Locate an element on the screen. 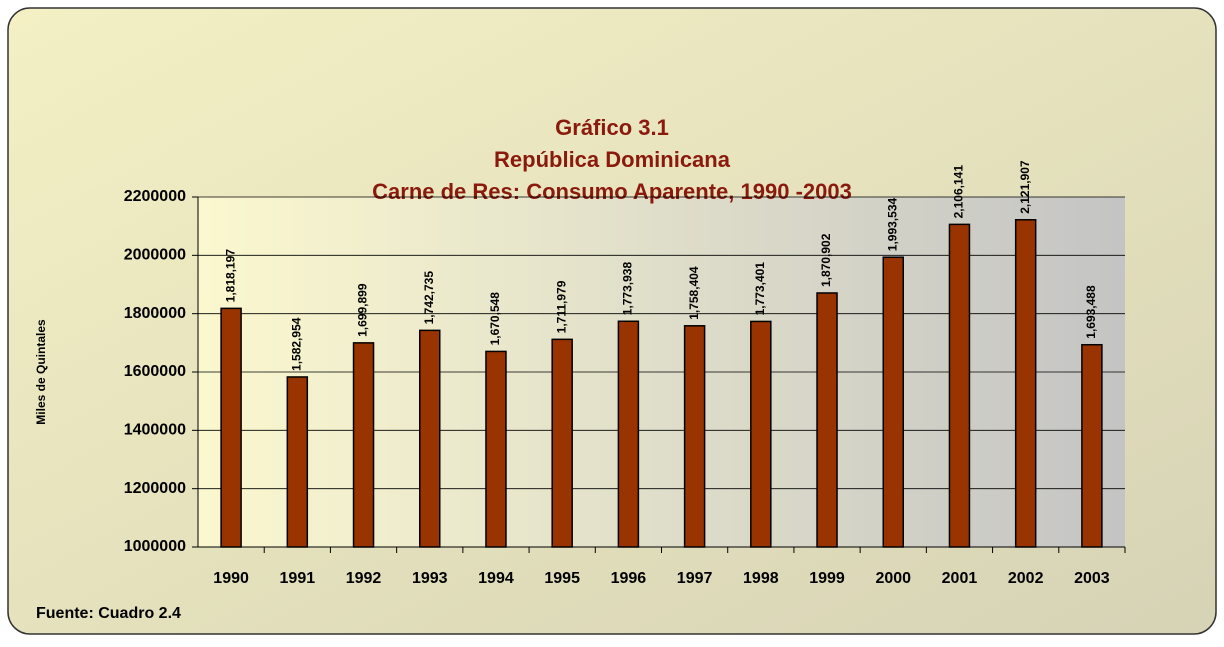 The height and width of the screenshot is (647, 1224). y-tick-label: 1400000 is located at coordinates (155, 430).